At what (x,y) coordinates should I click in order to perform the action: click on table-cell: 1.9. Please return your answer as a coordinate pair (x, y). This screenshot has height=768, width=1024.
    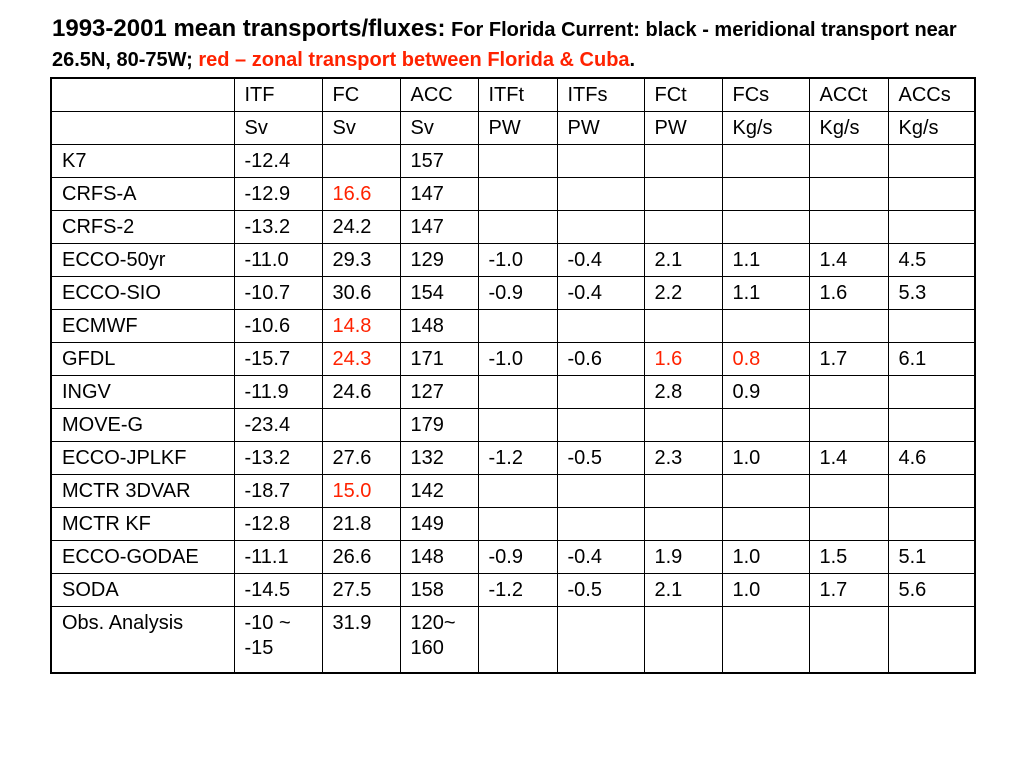
    Looking at the image, I should click on (683, 556).